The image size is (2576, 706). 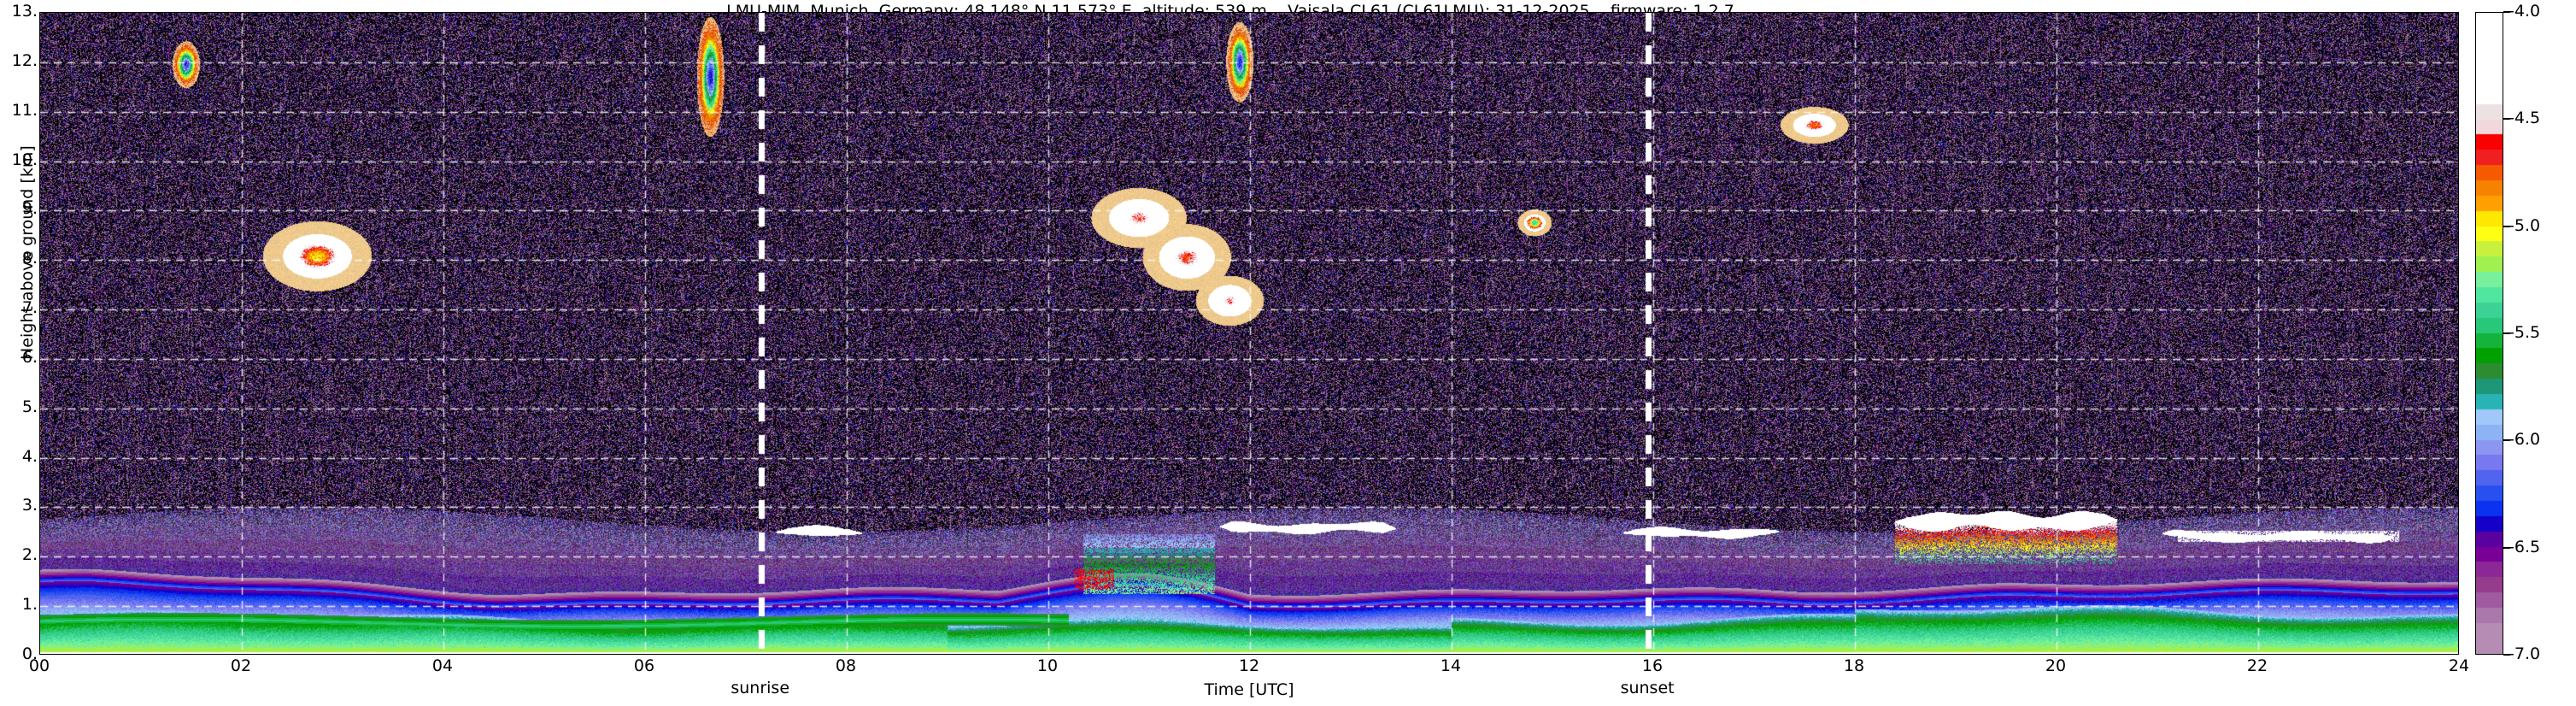 What do you see at coordinates (2525, 546) in the screenshot?
I see `colorbar-tick-label: -6.5` at bounding box center [2525, 546].